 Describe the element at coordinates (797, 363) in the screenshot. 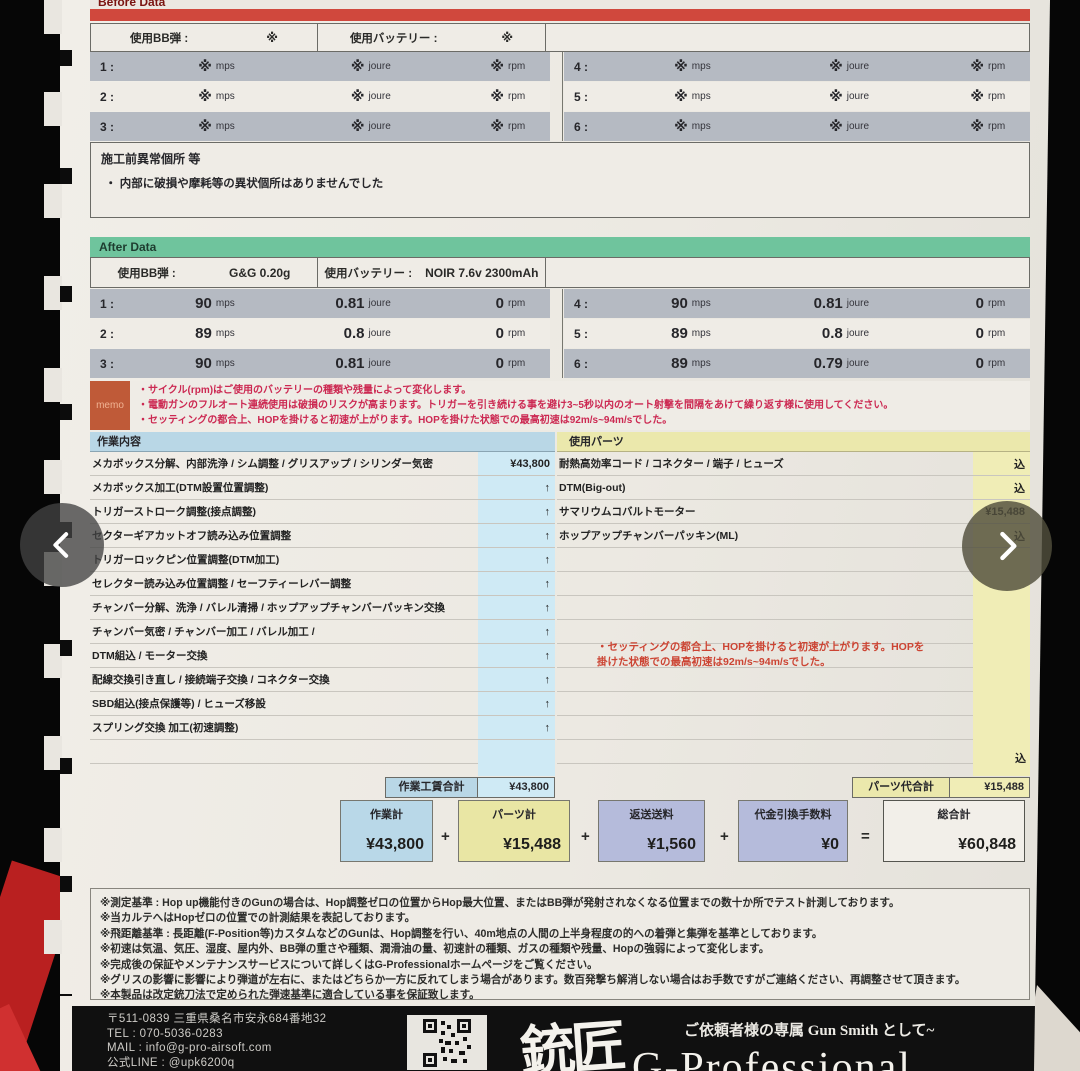

I see `after-row-6: 6 : 89 mps 0.79 joure 0 rpm` at that location.